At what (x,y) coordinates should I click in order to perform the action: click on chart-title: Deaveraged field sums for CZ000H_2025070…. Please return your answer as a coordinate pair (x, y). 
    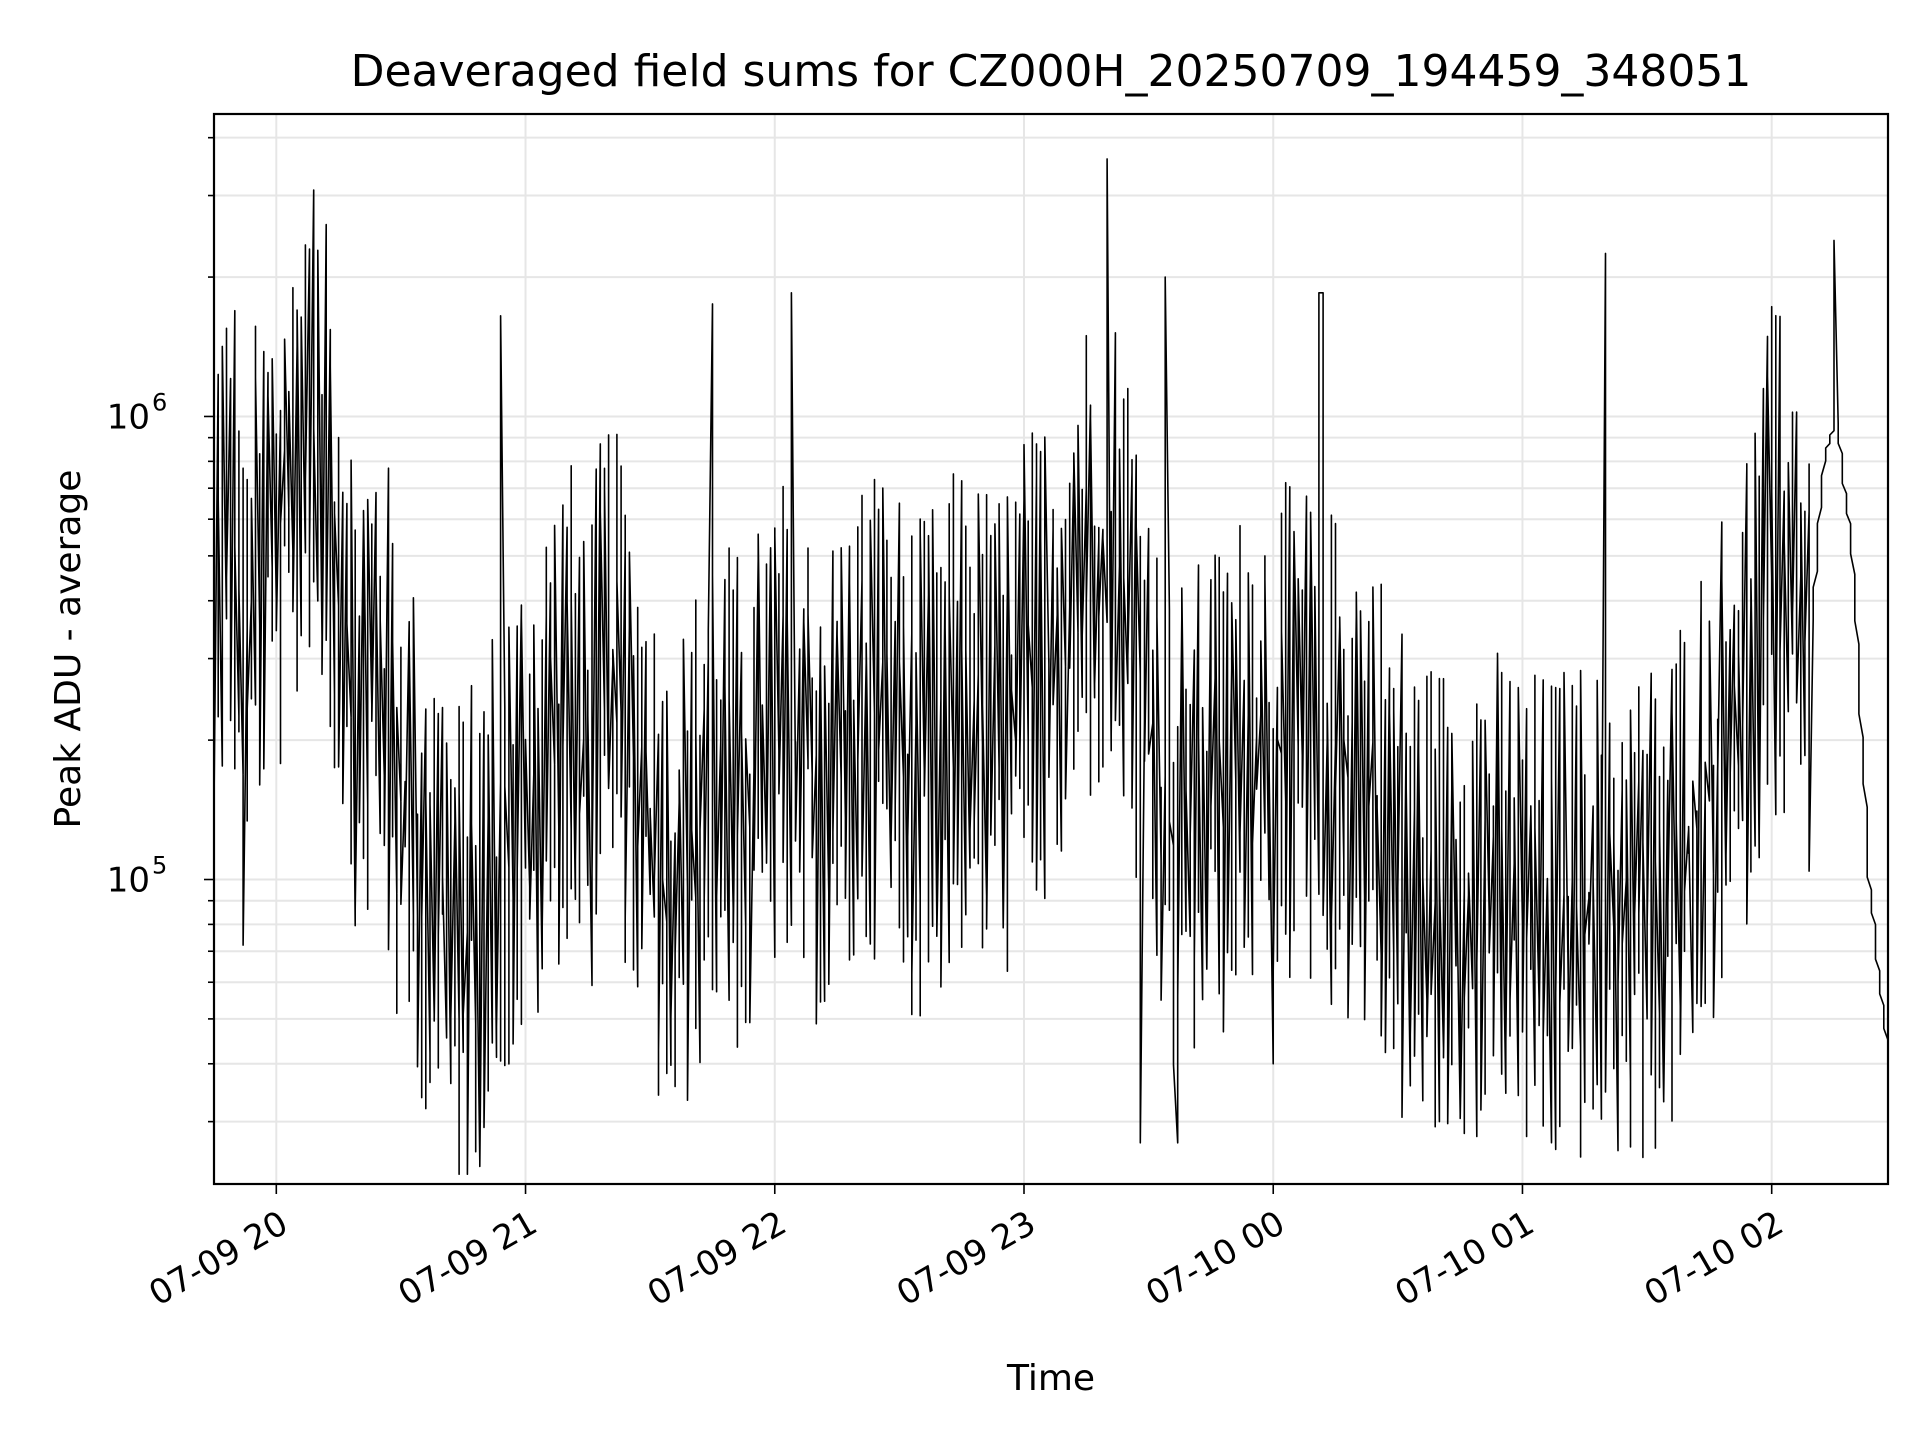
    Looking at the image, I should click on (1051, 71).